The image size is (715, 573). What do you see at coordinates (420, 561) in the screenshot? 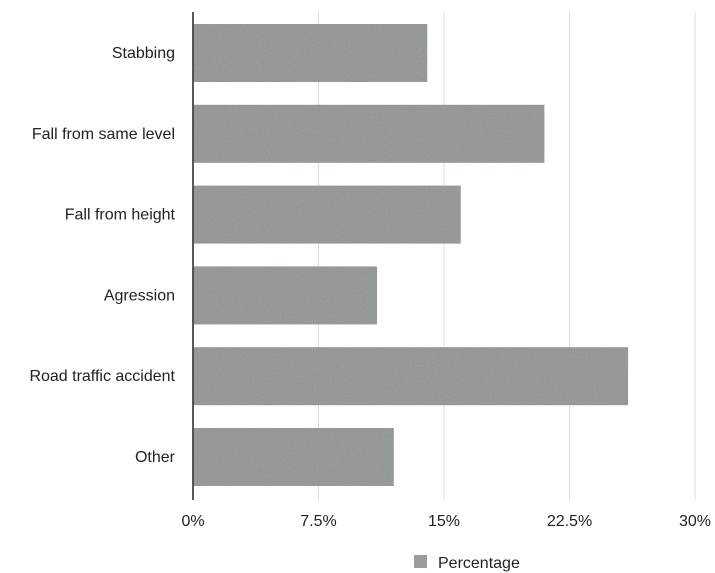
I see `legend-swatch` at bounding box center [420, 561].